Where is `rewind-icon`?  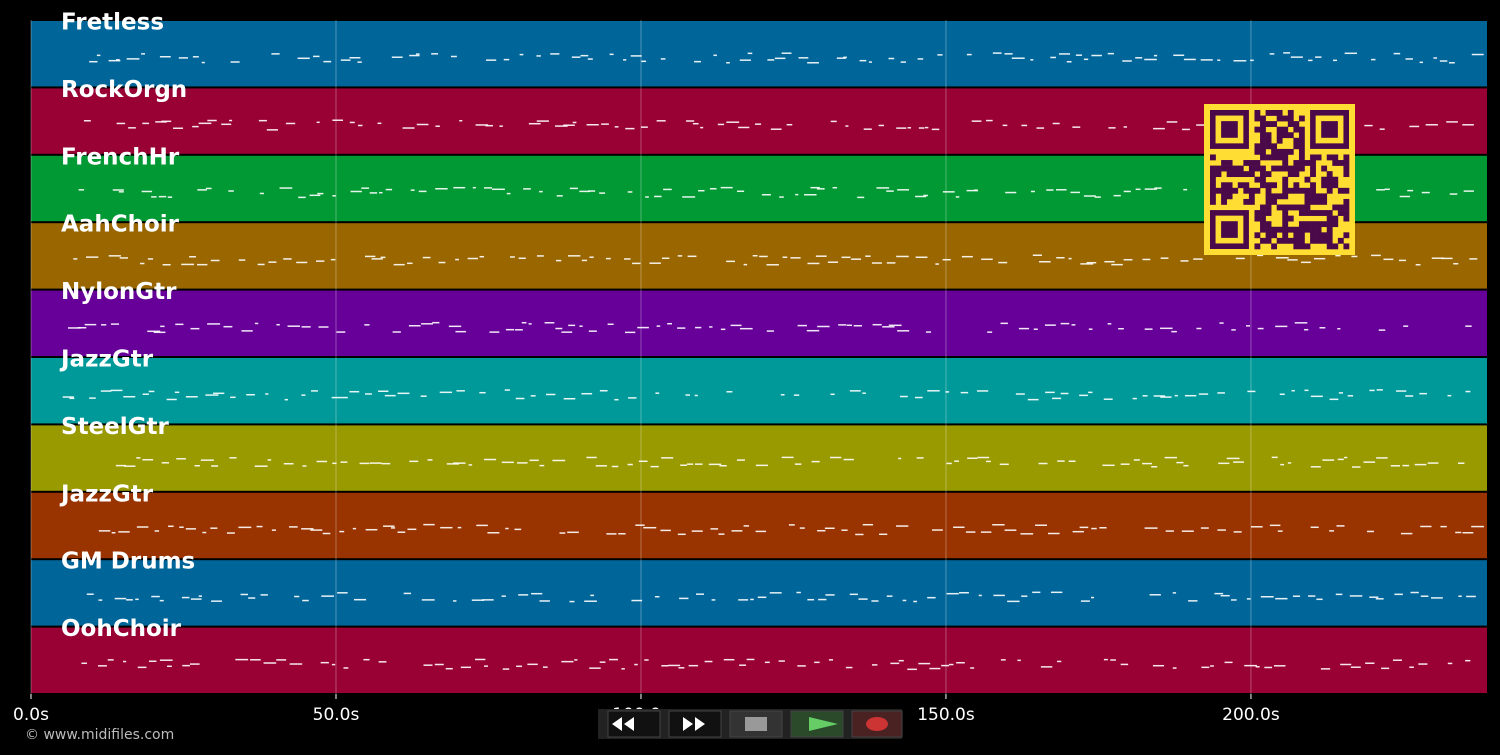
rewind-icon is located at coordinates (623, 724).